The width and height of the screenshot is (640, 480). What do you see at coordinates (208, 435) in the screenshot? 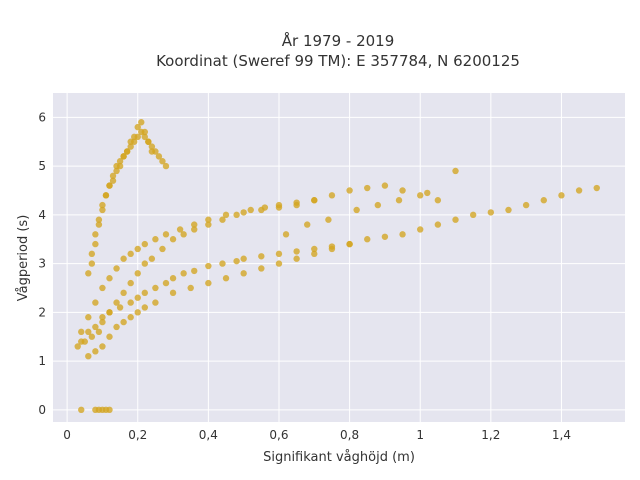
I see `x-tick-label: 0,4` at bounding box center [208, 435].